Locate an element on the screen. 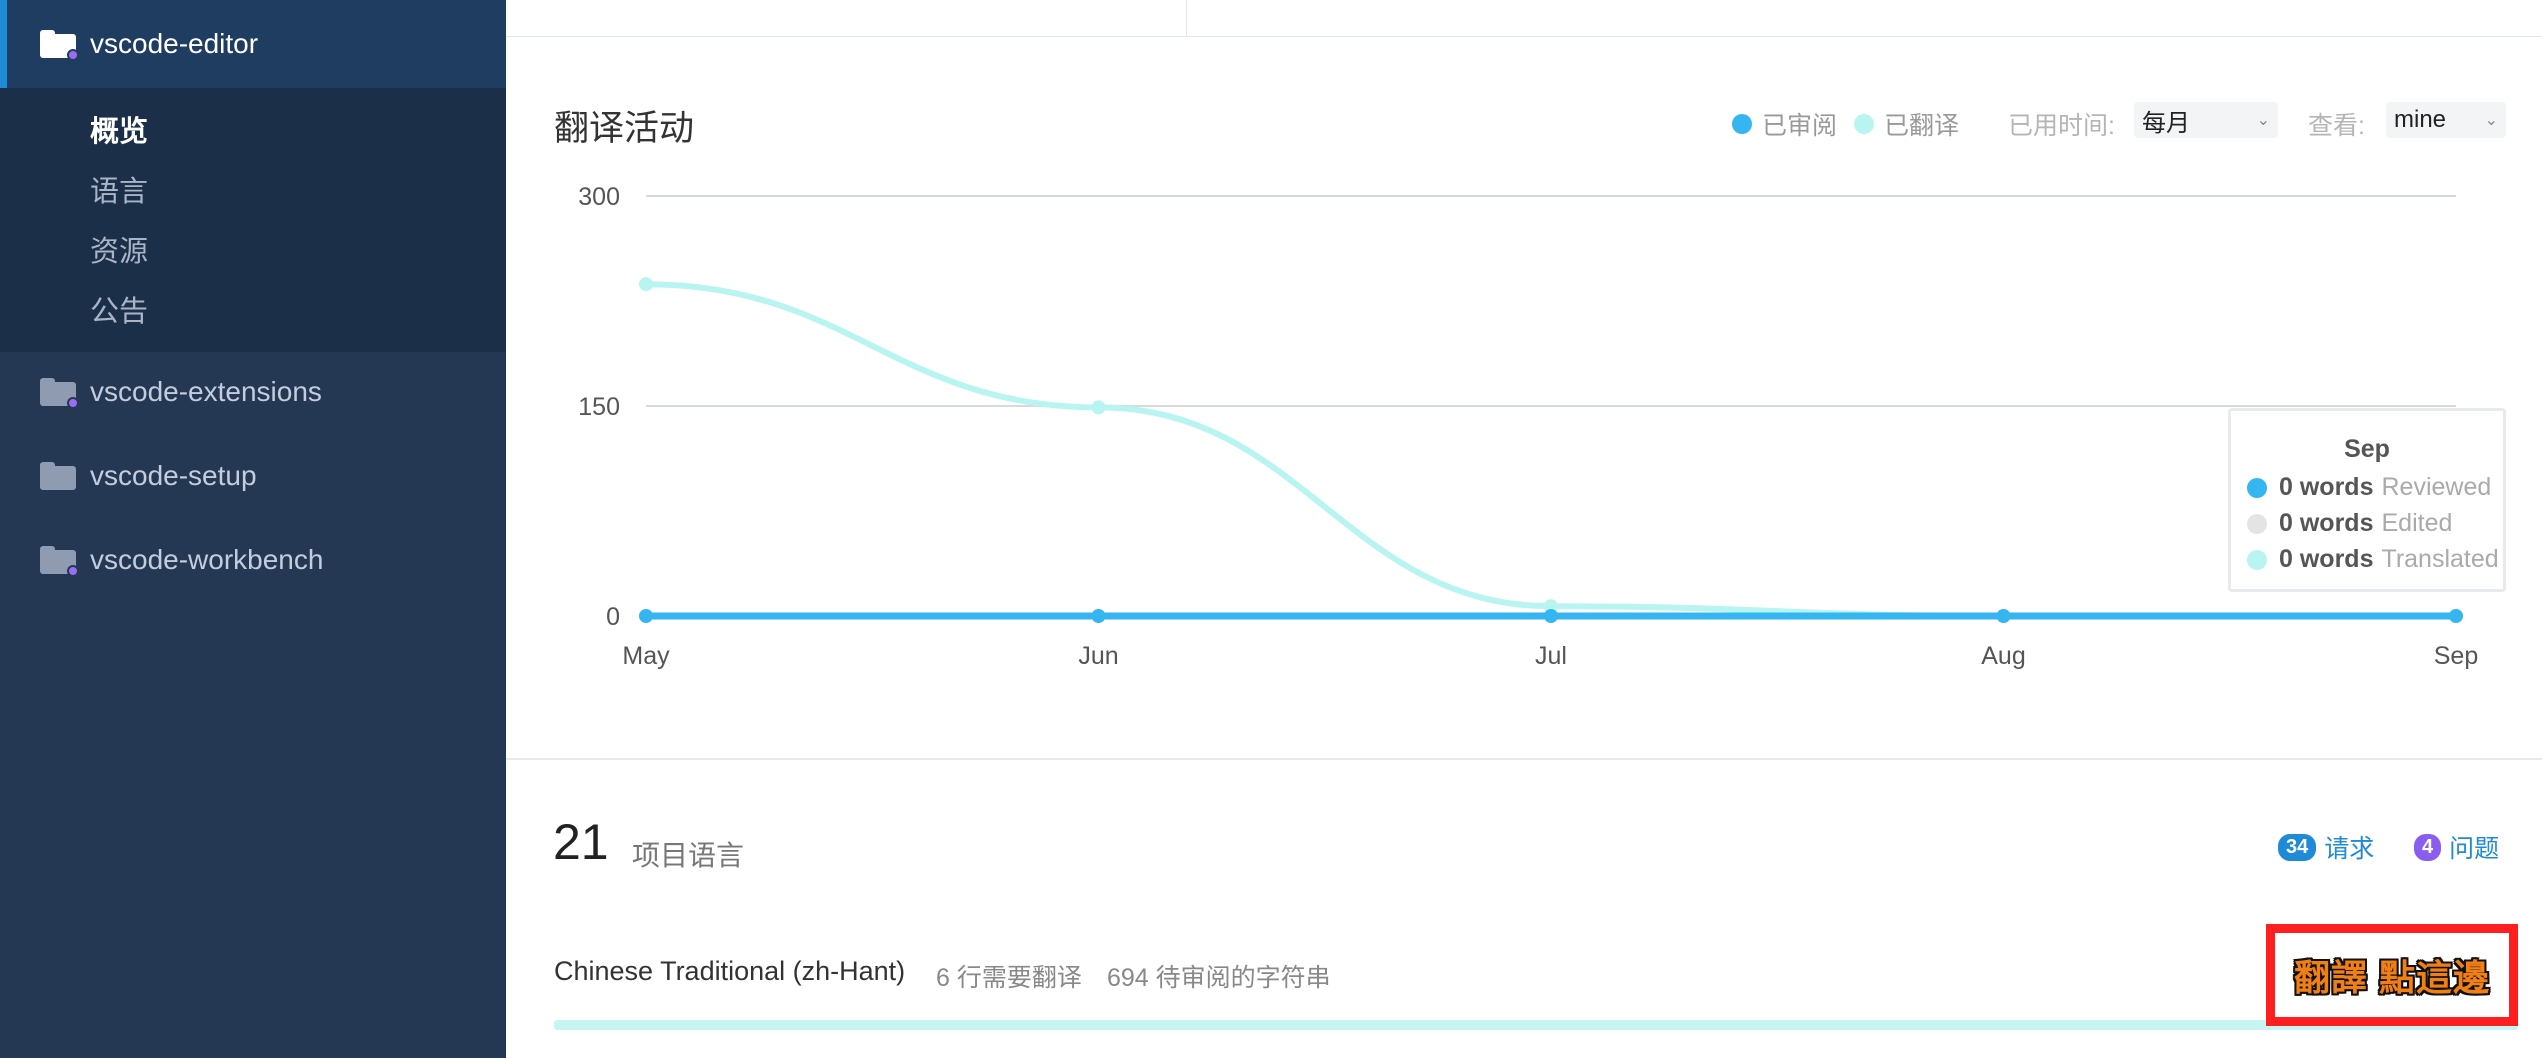 The width and height of the screenshot is (2542, 1058). project-vscode-editor: vscode-editor is located at coordinates (253, 44).